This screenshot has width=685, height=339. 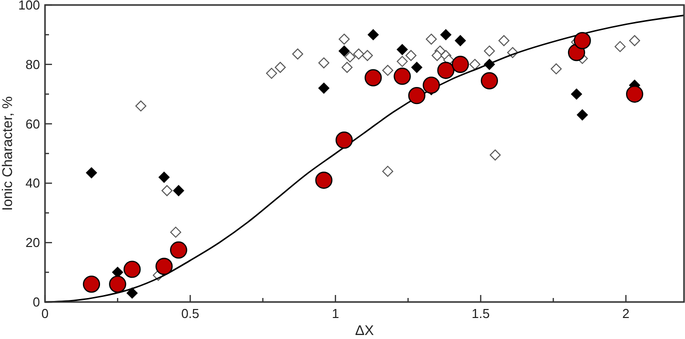 I want to click on x-tick-label: 0.5, so click(x=190, y=313).